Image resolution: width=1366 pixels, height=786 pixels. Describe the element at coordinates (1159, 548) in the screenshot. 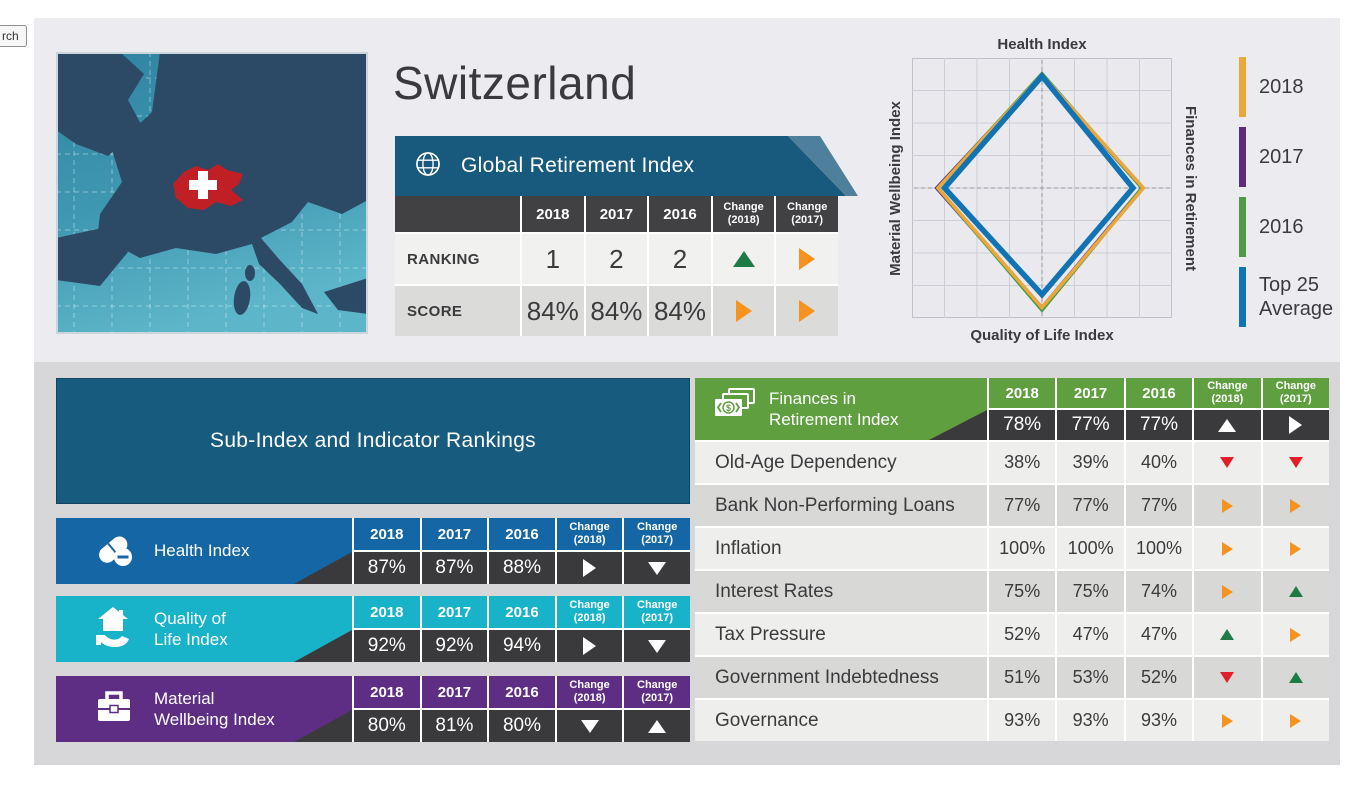

I see `indicator-value-cell: 100%` at that location.